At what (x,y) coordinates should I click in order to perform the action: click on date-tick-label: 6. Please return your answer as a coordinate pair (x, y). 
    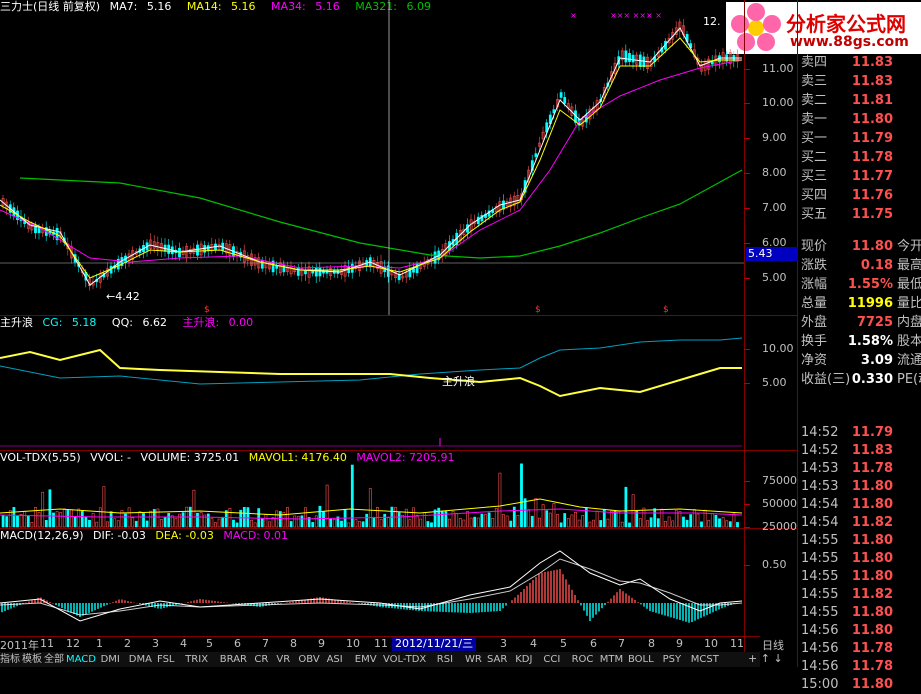
    Looking at the image, I should click on (593, 643).